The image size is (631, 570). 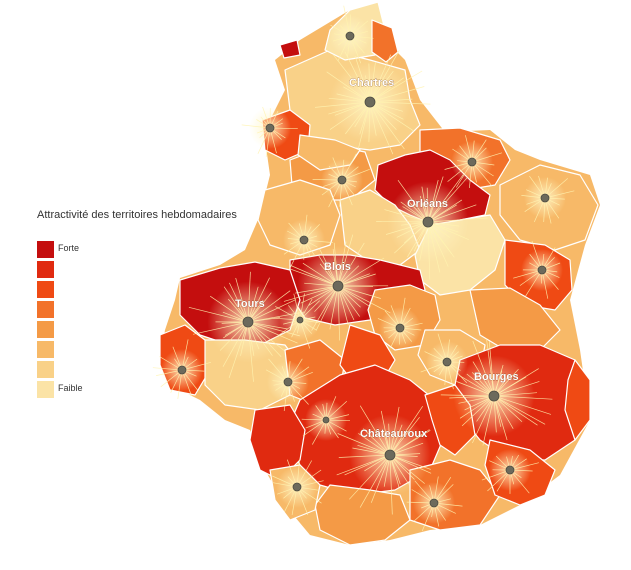 What do you see at coordinates (297, 487) in the screenshot?
I see `pole-le-blanc` at bounding box center [297, 487].